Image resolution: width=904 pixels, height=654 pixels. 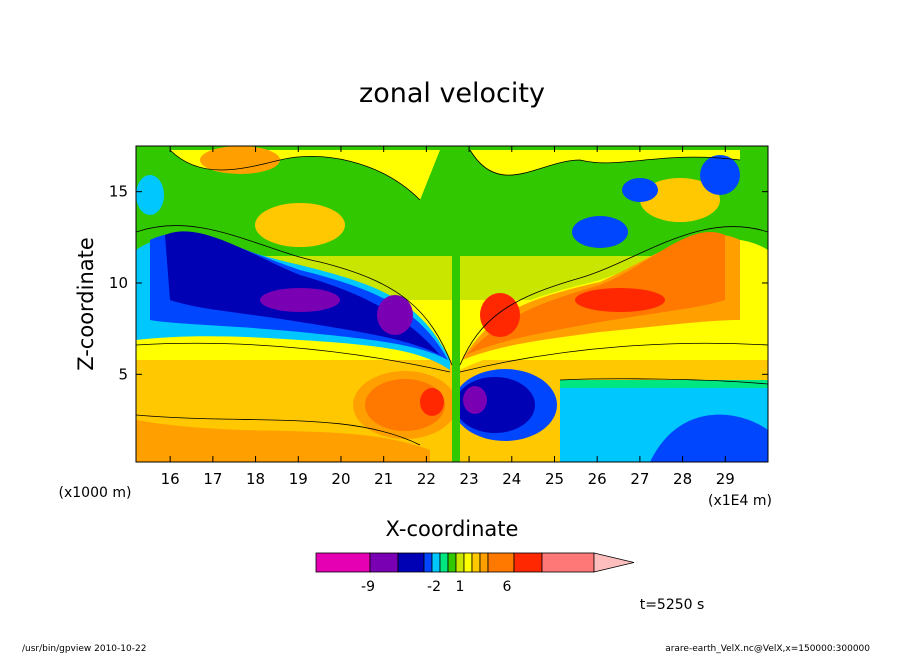 I want to click on colorbar-arrow, so click(x=614, y=562).